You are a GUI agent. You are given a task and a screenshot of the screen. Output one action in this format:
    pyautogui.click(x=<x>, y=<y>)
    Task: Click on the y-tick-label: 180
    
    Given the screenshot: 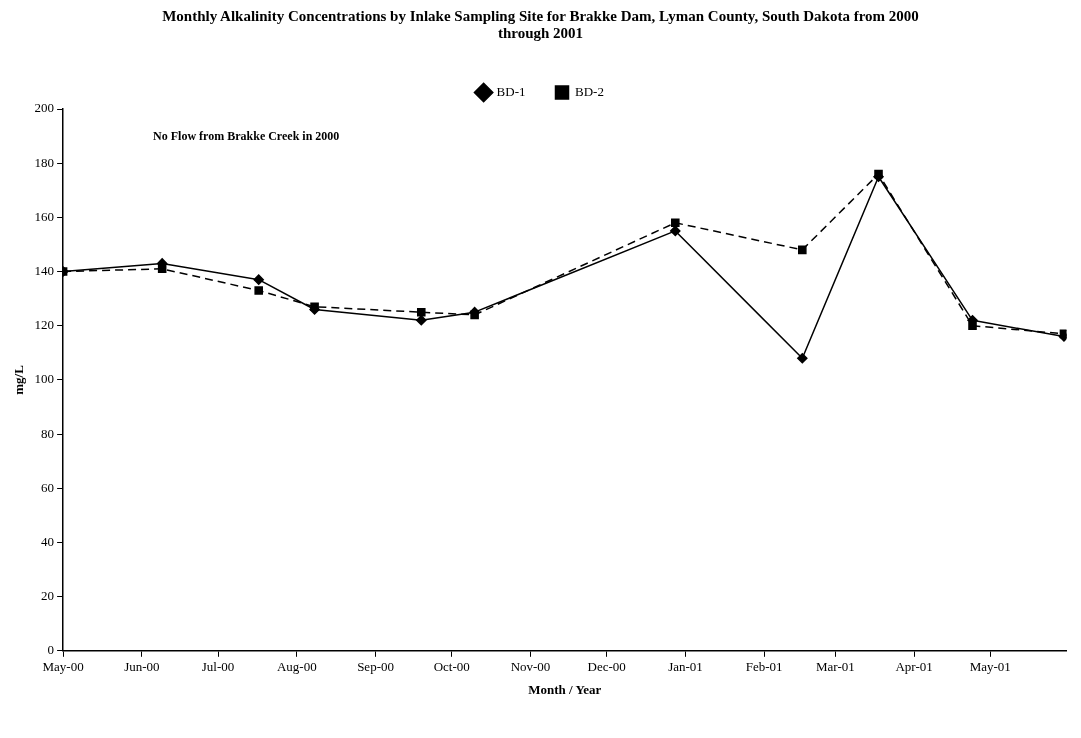 What is the action you would take?
    pyautogui.click(x=44, y=162)
    